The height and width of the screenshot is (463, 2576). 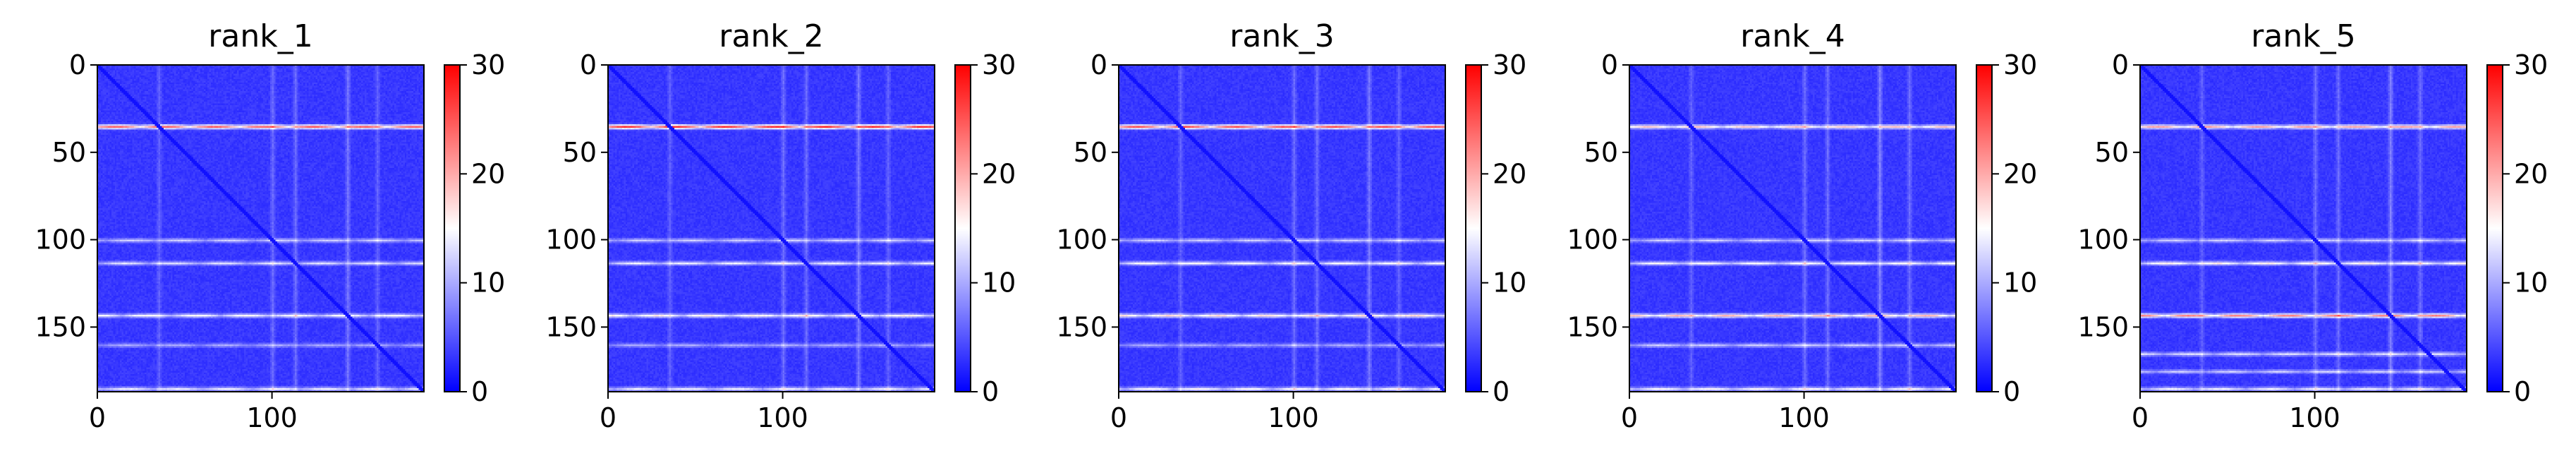 I want to click on panel-title: rank_4, so click(x=1792, y=36).